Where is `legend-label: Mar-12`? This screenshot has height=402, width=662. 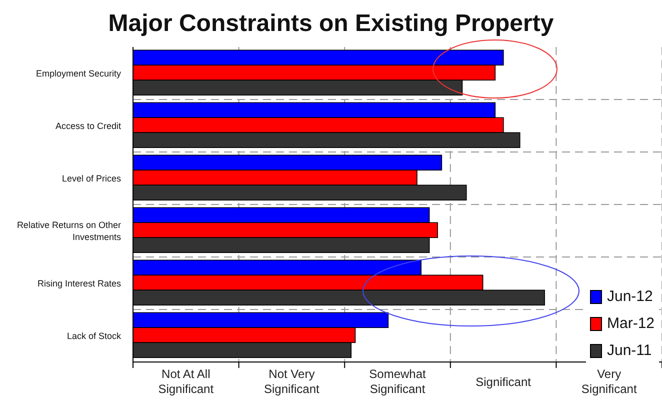 legend-label: Mar-12 is located at coordinates (631, 323).